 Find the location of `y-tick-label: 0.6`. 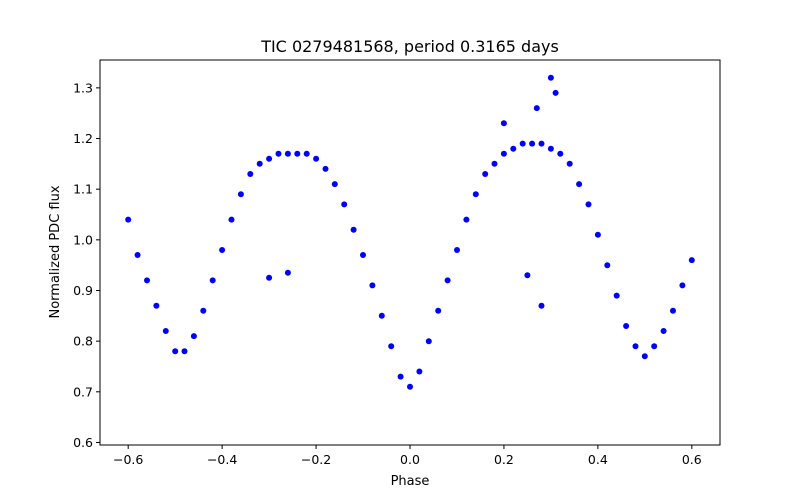

y-tick-label: 0.6 is located at coordinates (83, 442).